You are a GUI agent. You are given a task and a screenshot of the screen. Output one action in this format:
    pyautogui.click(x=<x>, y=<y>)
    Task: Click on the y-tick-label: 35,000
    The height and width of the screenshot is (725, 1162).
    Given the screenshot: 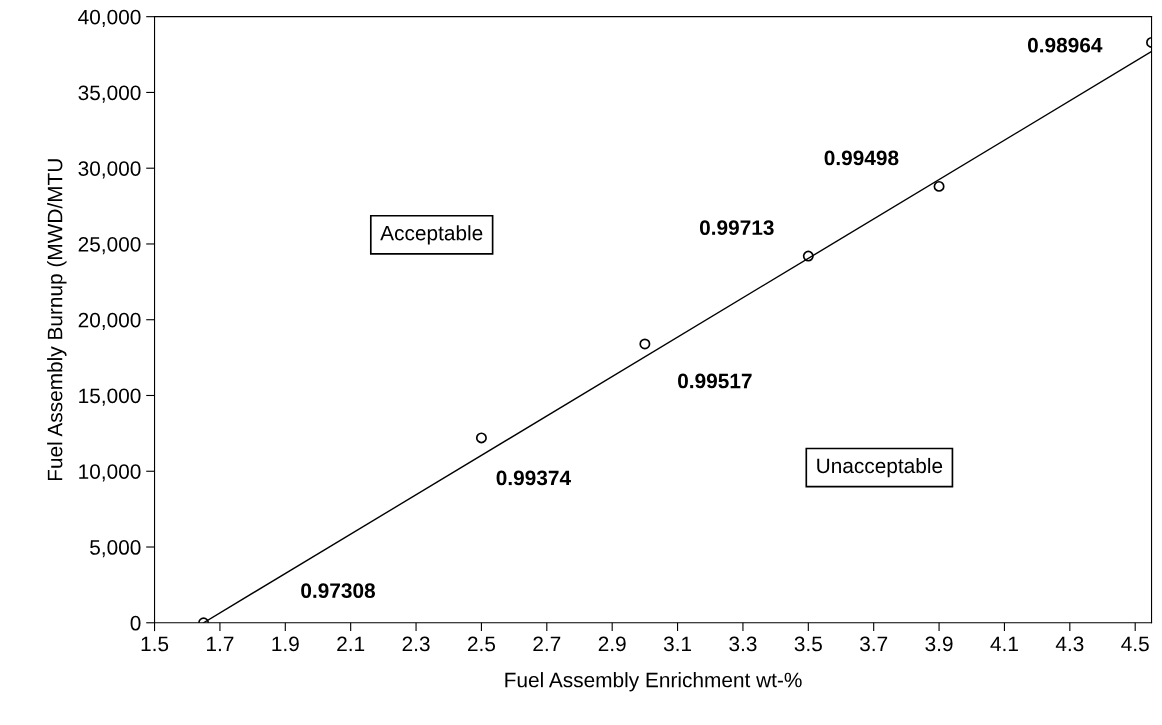 What is the action you would take?
    pyautogui.click(x=109, y=94)
    